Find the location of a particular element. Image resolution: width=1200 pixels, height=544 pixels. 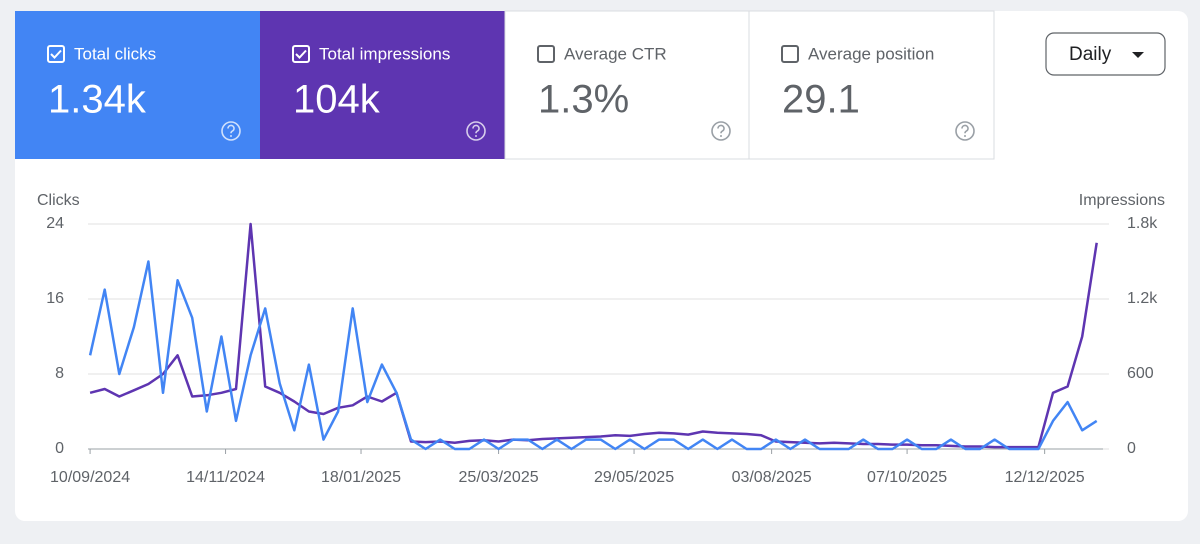

metric-value: 1.3% is located at coordinates (583, 100).